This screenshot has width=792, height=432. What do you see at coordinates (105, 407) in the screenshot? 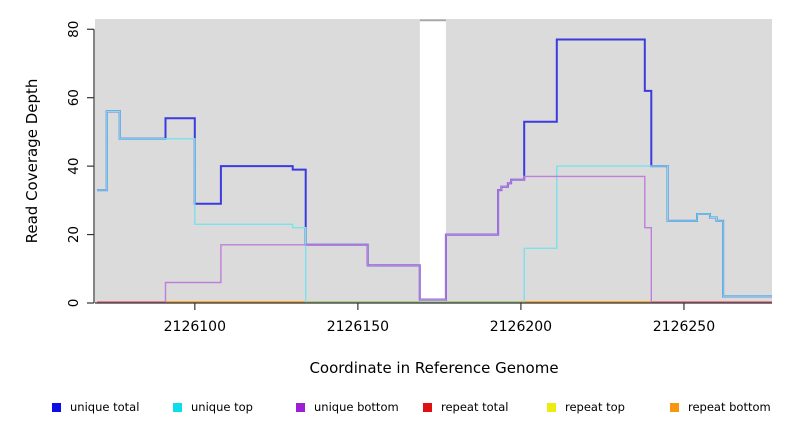
I see `legend-label: unique total` at bounding box center [105, 407].